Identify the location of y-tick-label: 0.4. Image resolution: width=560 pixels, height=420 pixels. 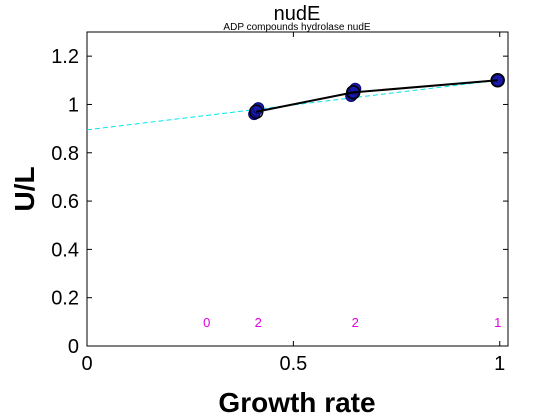
(65, 250).